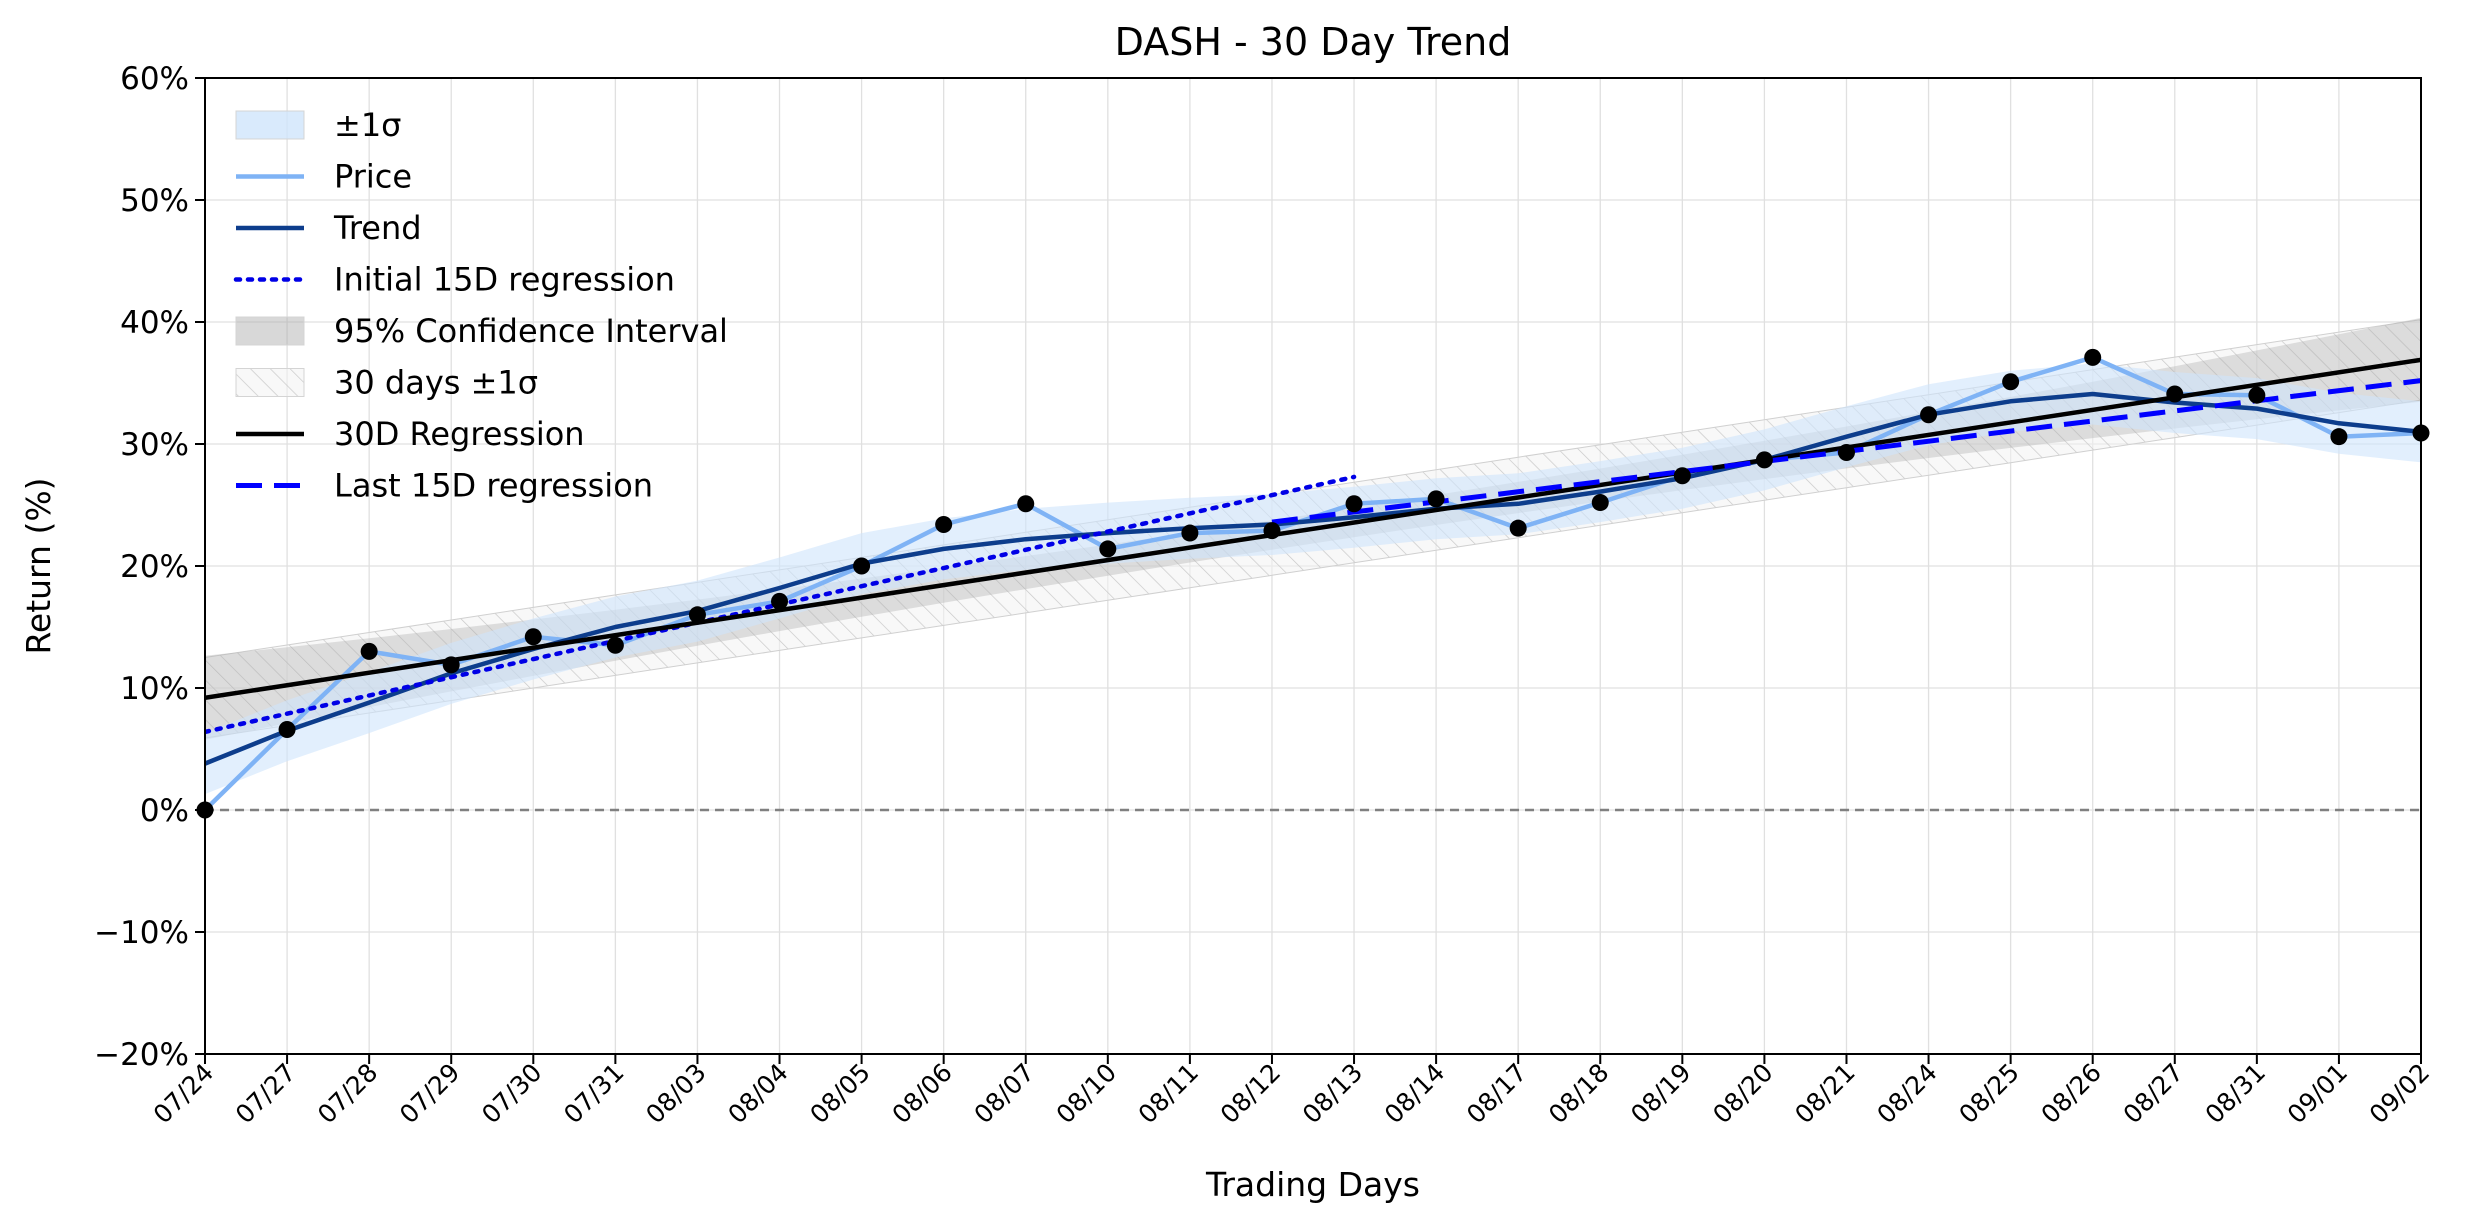  I want to click on legend-label: Price, so click(373, 177).